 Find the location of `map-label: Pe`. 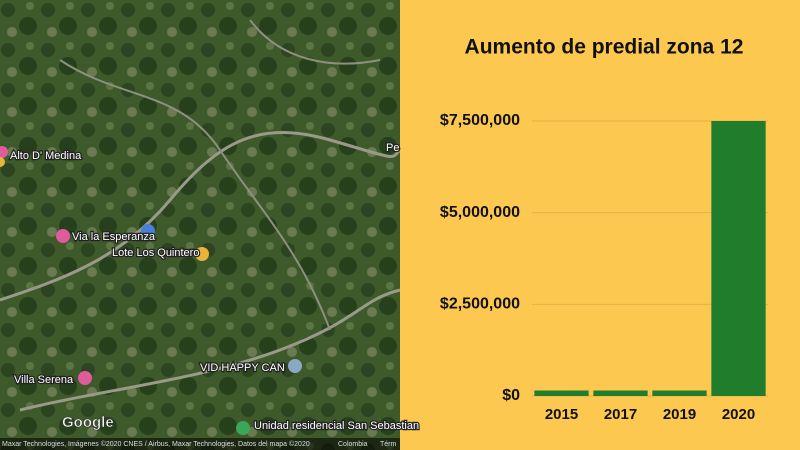

map-label: Pe is located at coordinates (392, 148).